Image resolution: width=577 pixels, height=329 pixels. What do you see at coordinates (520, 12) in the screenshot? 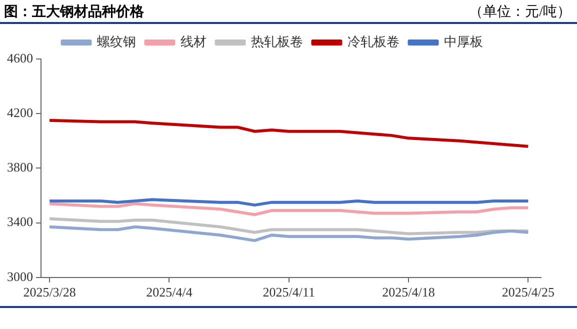
I see `chart-subtitle: （单位：元/吨）` at bounding box center [520, 12].